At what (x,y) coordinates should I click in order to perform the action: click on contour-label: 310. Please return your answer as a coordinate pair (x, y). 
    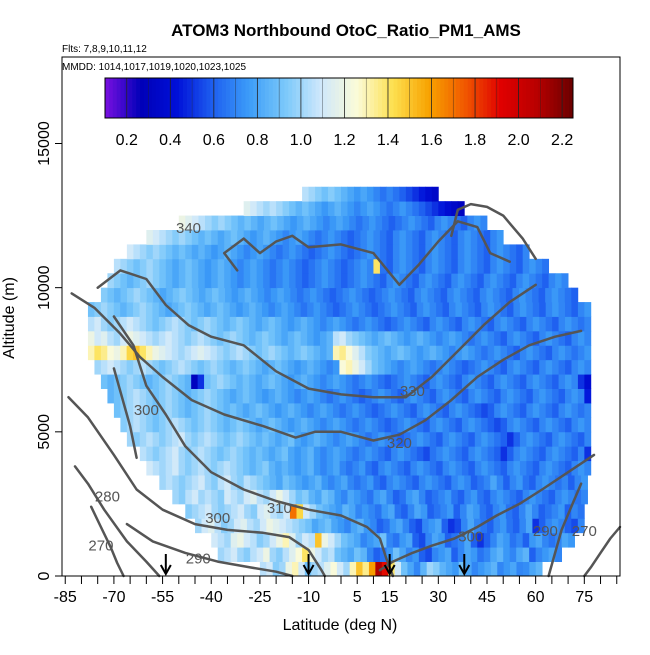
    Looking at the image, I should click on (279, 508).